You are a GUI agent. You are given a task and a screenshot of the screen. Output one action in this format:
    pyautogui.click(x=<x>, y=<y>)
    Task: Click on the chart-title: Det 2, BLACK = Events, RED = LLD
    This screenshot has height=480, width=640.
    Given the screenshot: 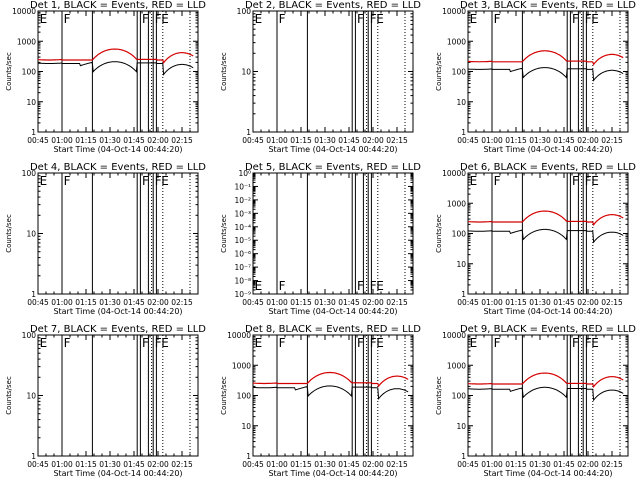 What is the action you would take?
    pyautogui.click(x=333, y=5)
    